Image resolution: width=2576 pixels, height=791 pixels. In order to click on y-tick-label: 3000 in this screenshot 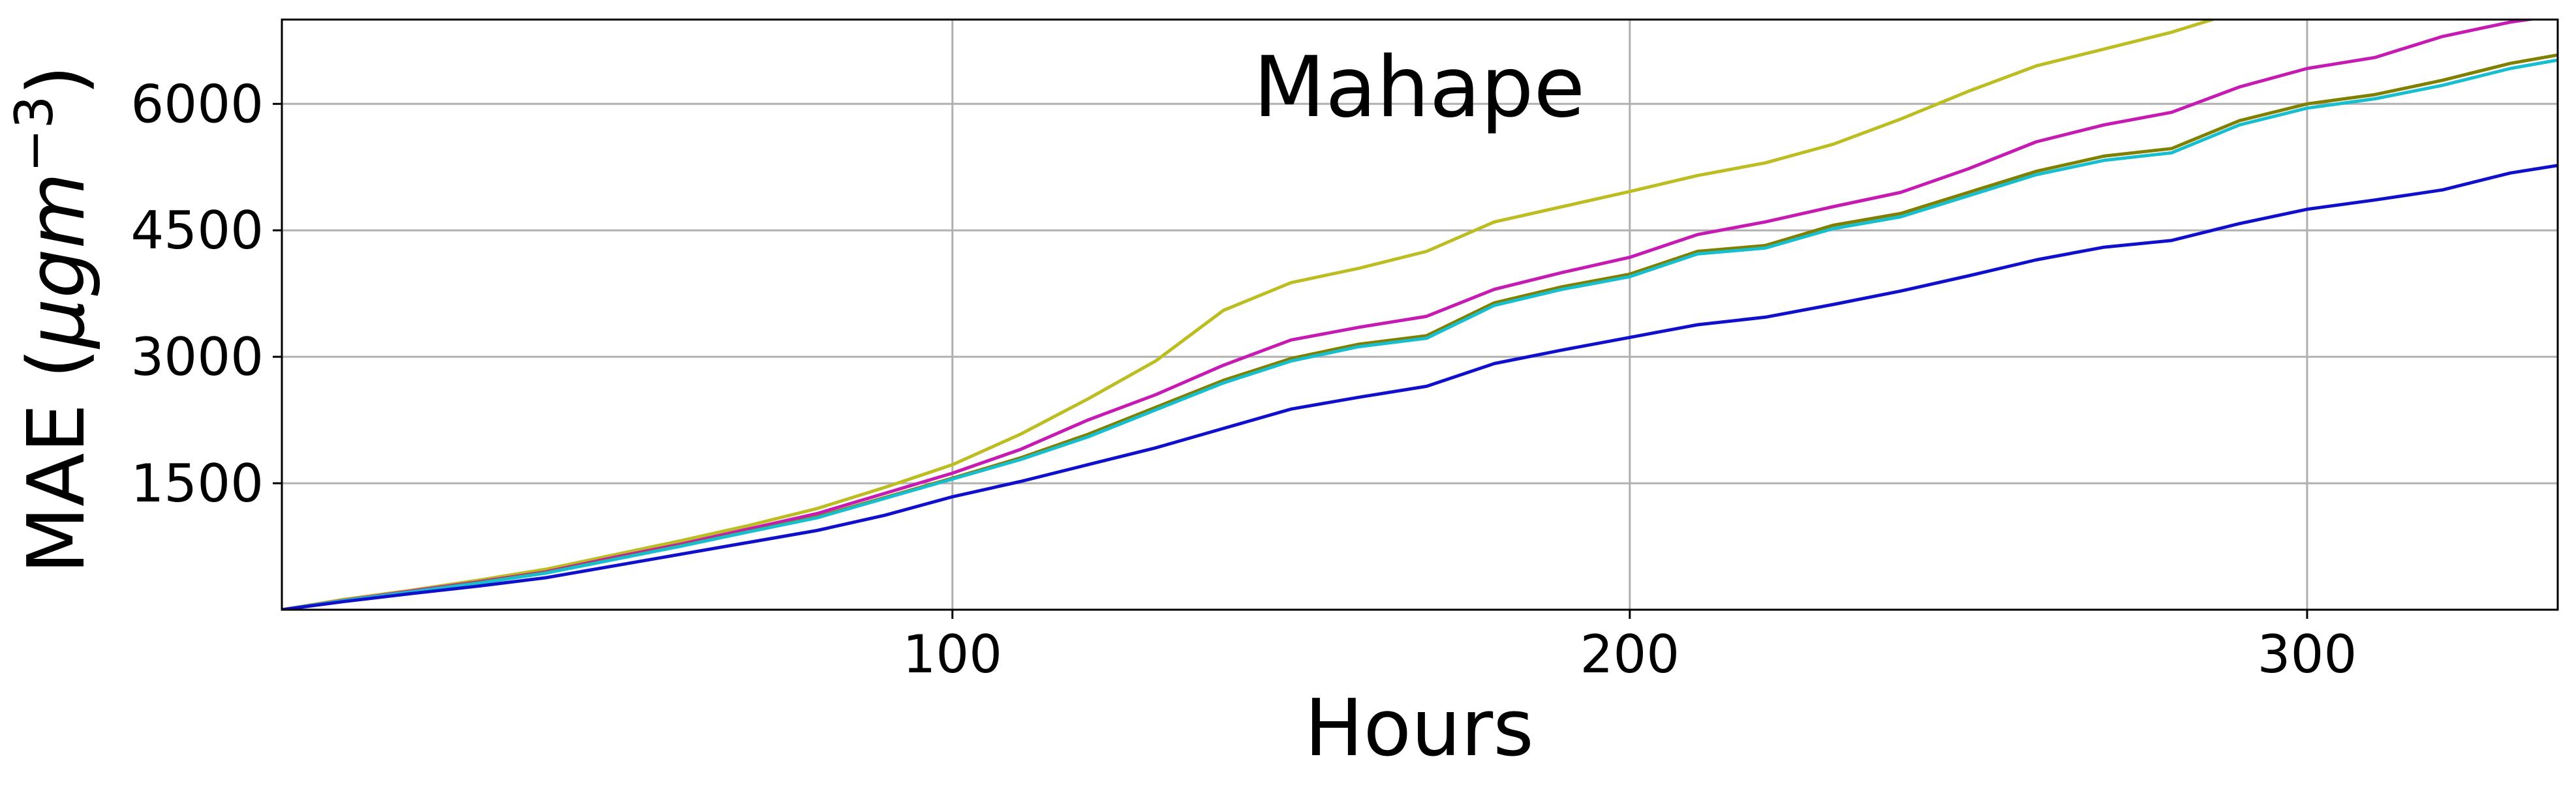, I will do `click(197, 357)`.